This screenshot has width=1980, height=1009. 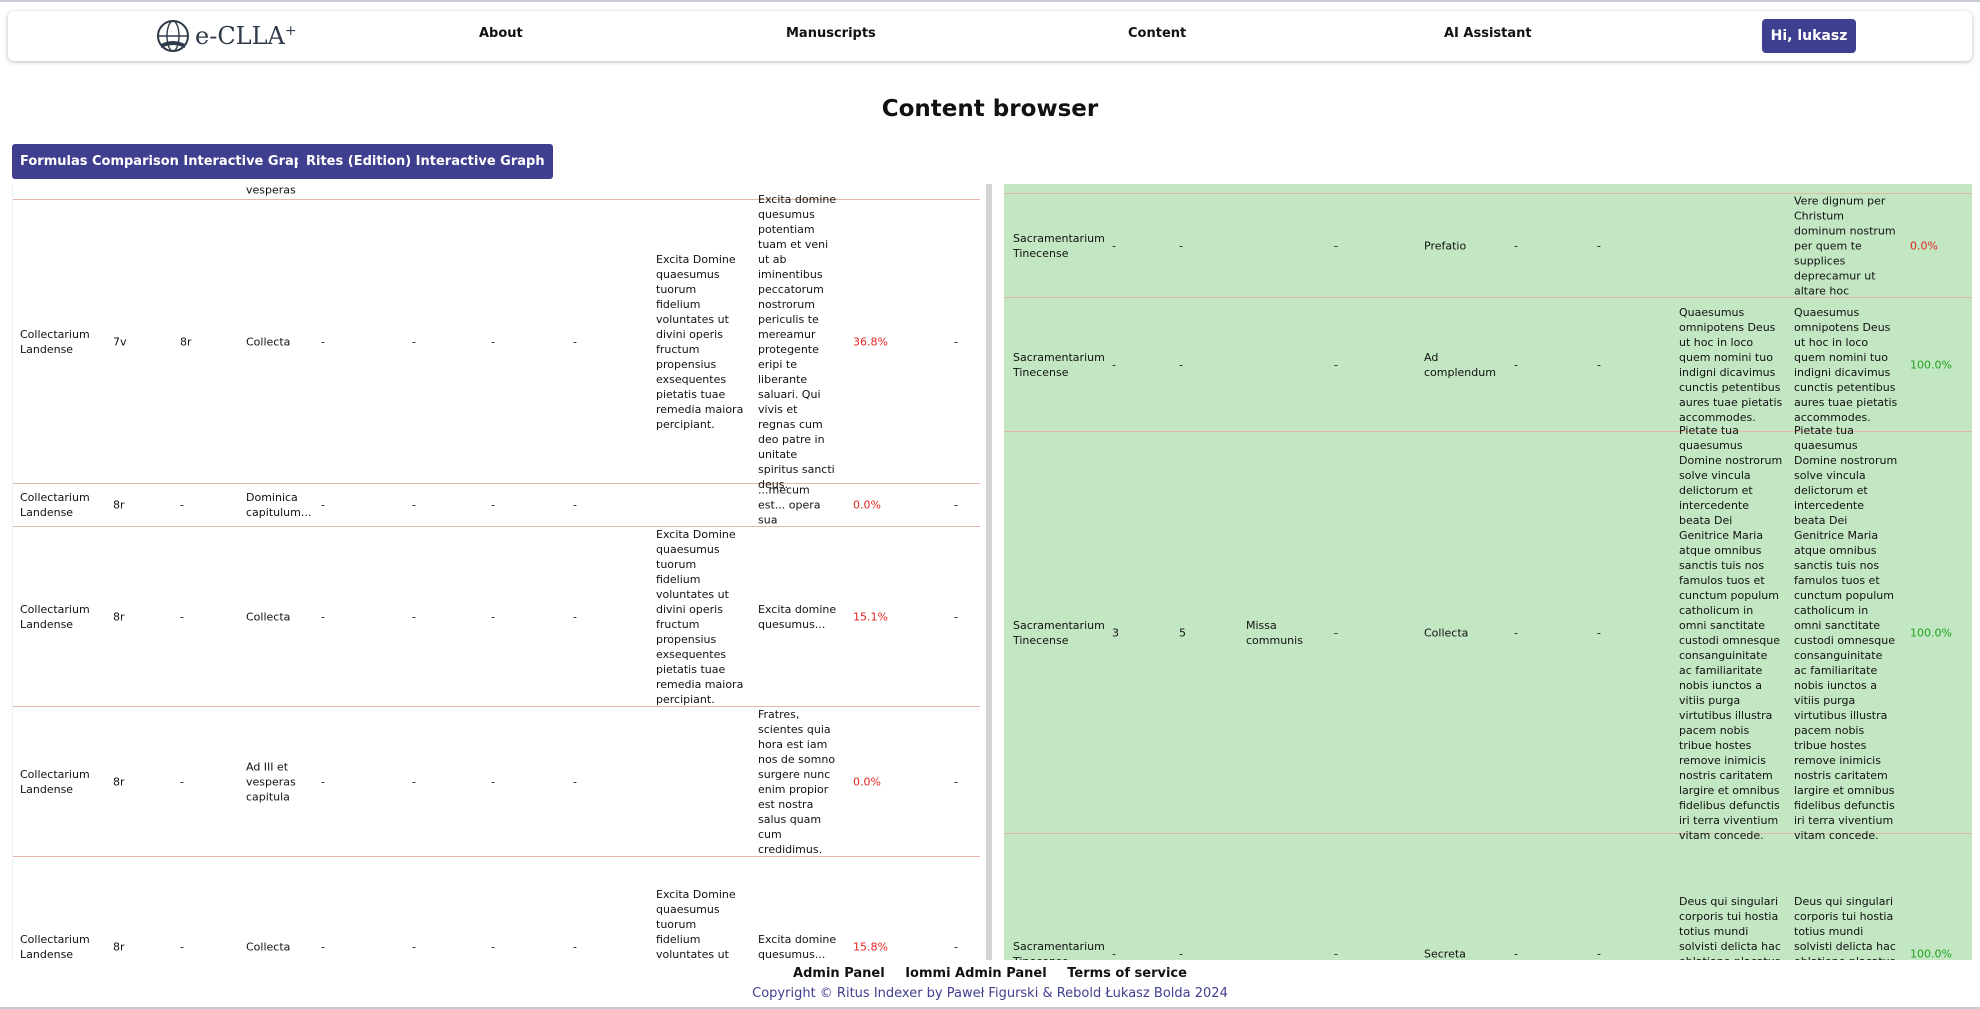 I want to click on nav-content: Content, so click(x=1157, y=33).